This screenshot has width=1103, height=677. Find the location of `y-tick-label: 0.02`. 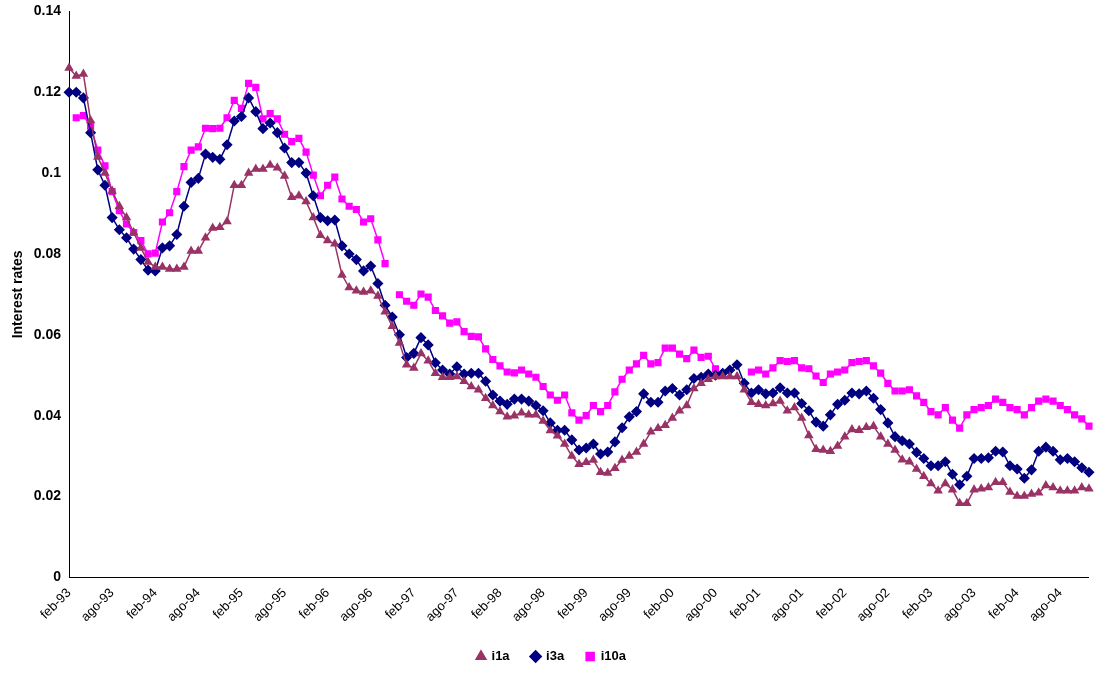

y-tick-label: 0.02 is located at coordinates (47, 495).